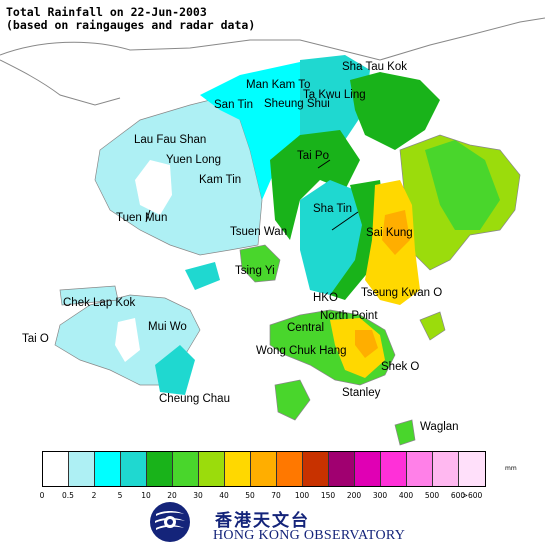 This screenshot has height=550, width=545. I want to click on place-san-tin: San Tin, so click(233, 105).